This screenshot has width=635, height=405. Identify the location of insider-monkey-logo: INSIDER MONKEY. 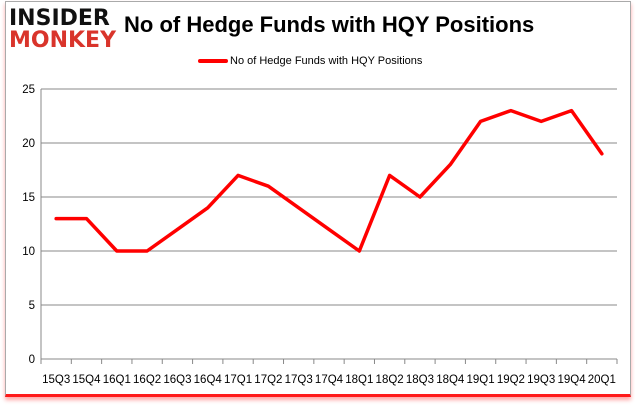
(64, 30).